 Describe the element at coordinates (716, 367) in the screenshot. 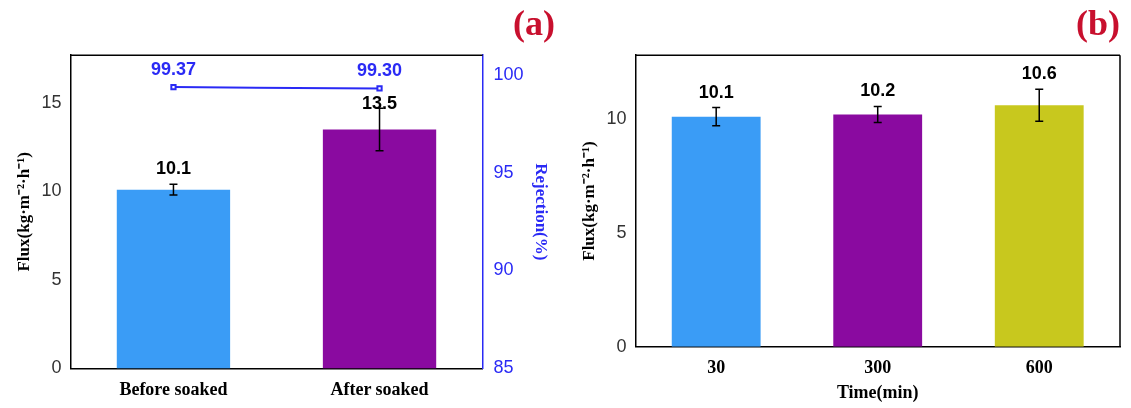

I see `x-tick-label: 30` at that location.